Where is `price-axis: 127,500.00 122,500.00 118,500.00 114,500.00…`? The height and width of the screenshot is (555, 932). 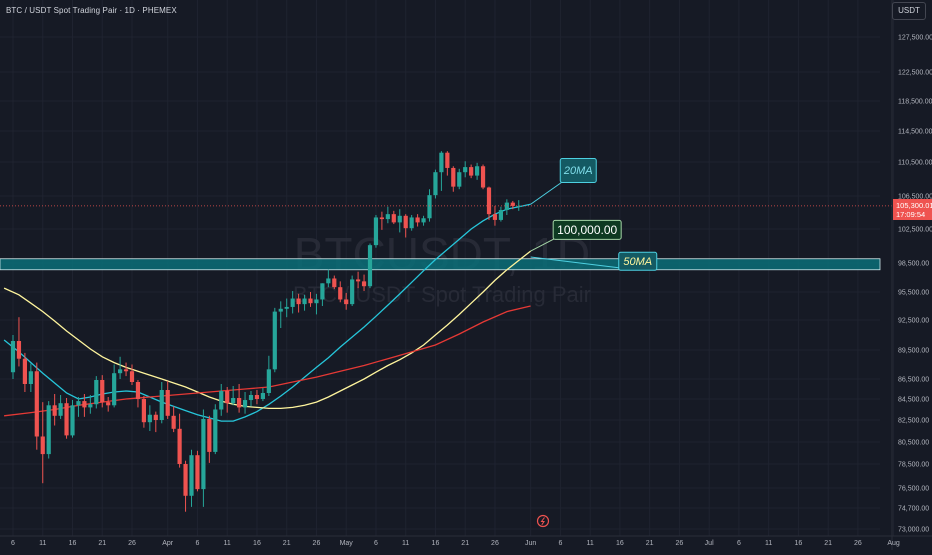
price-axis: 127,500.00 122,500.00 118,500.00 114,500.00… is located at coordinates (911, 275).